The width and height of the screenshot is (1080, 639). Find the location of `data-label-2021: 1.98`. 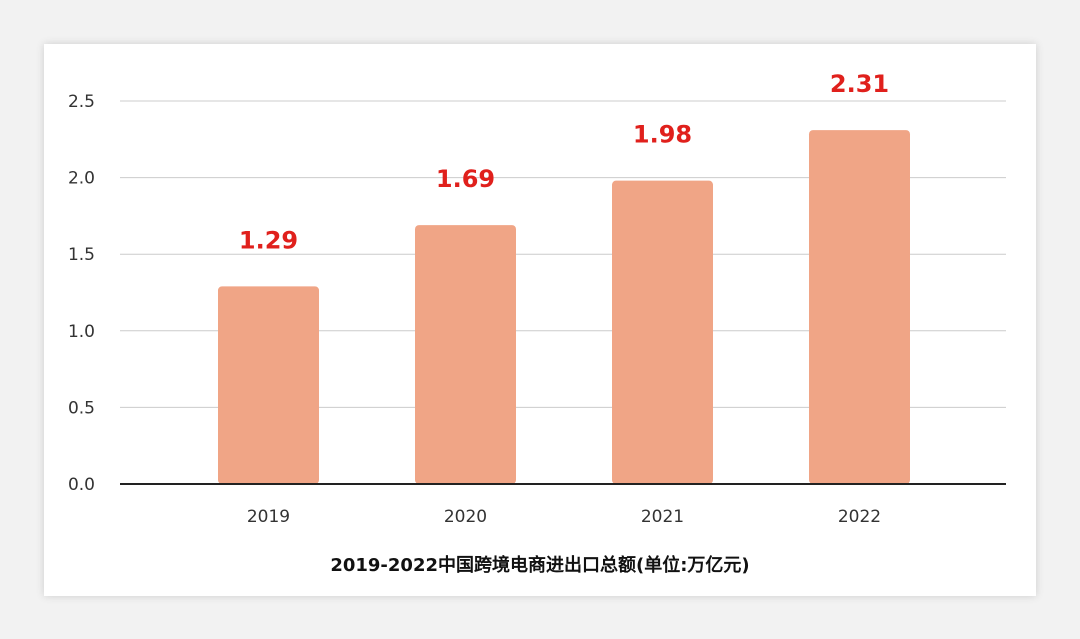

data-label-2021: 1.98 is located at coordinates (662, 135).